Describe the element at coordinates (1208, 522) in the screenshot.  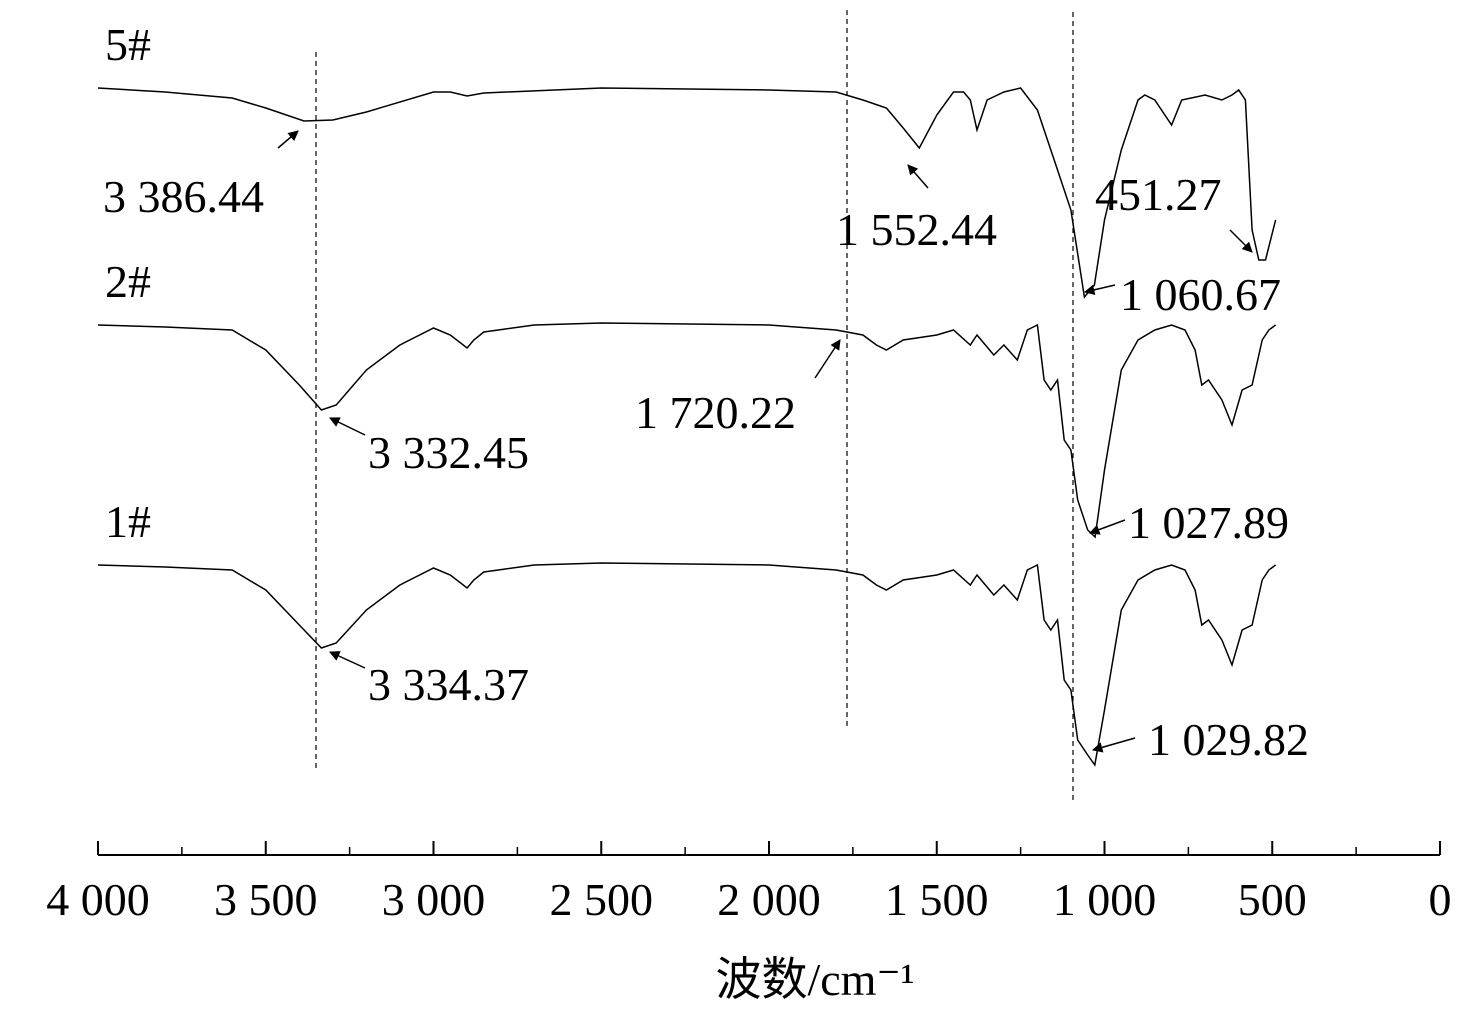
I see `peak-label: 1 027.89` at that location.